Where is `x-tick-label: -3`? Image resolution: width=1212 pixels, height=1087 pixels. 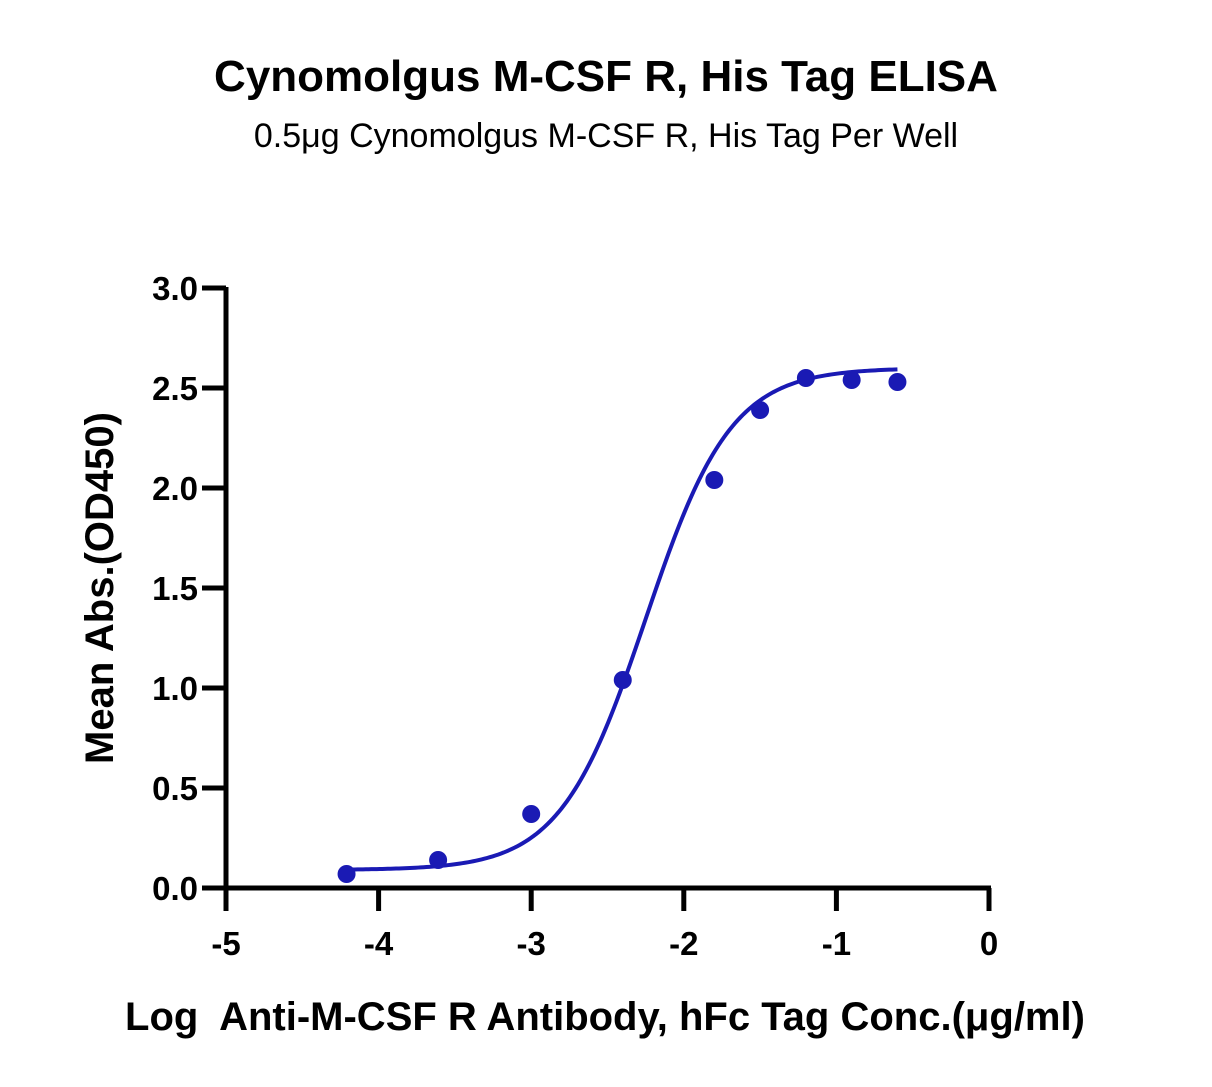 x-tick-label: -3 is located at coordinates (531, 943).